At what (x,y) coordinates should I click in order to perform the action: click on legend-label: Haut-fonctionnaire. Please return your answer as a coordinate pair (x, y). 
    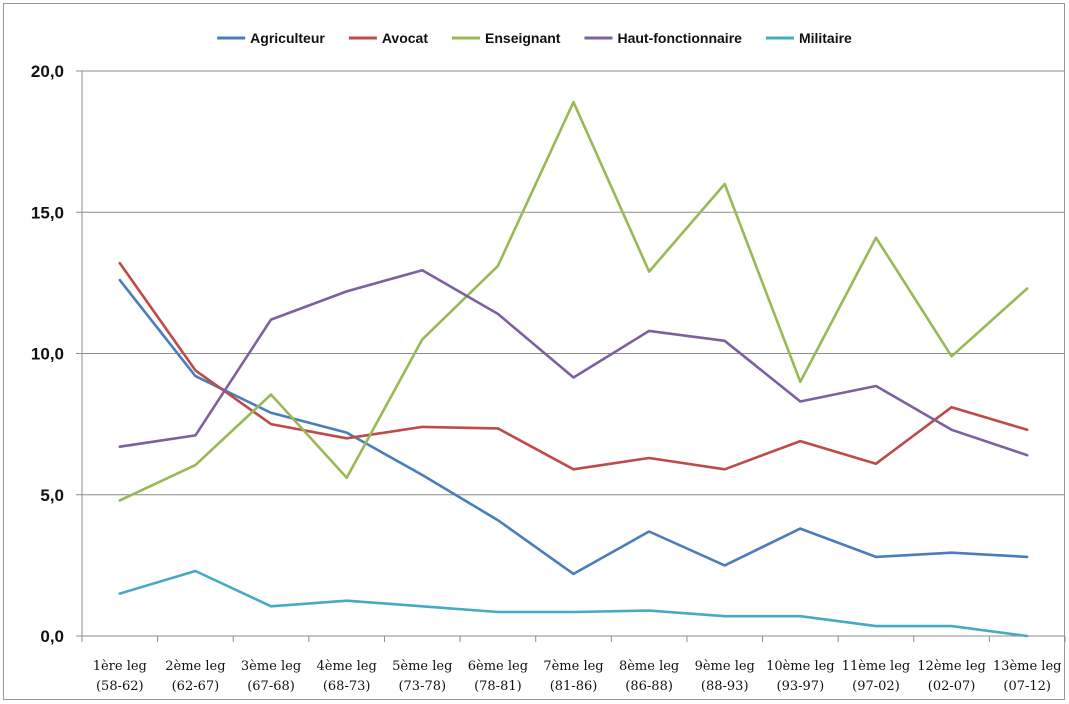
    Looking at the image, I should click on (679, 38).